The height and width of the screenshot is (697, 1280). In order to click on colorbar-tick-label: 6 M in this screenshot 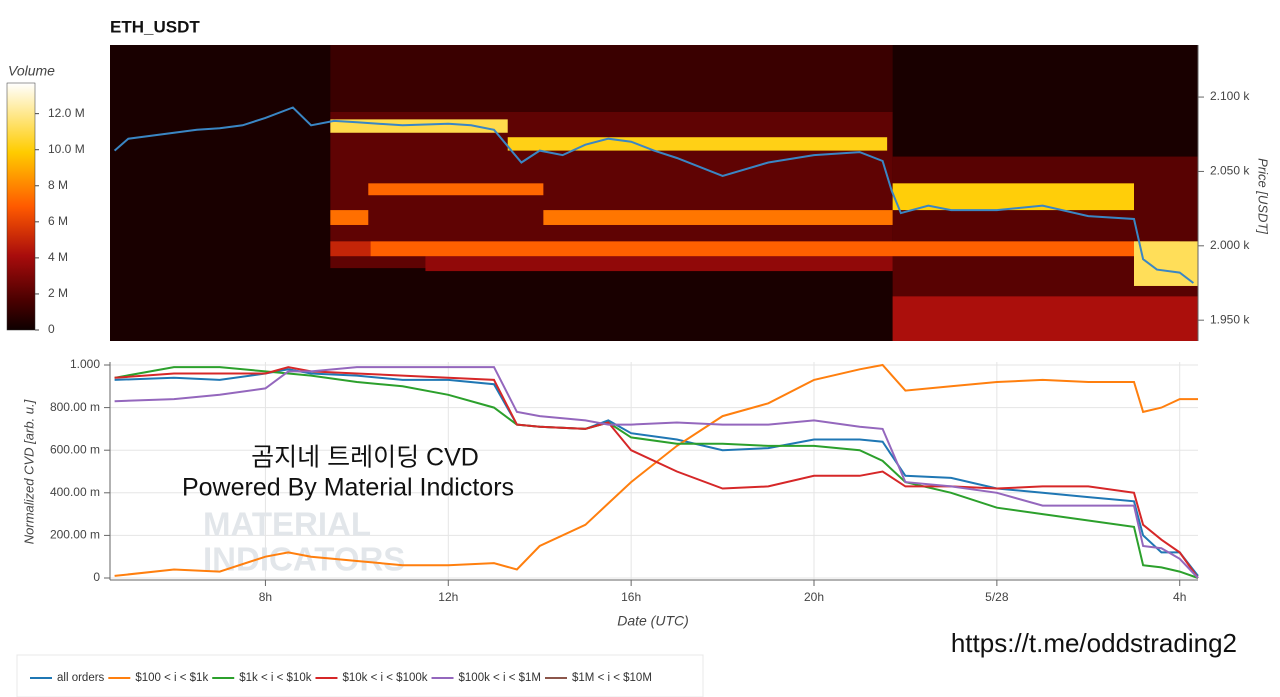, I will do `click(58, 221)`.